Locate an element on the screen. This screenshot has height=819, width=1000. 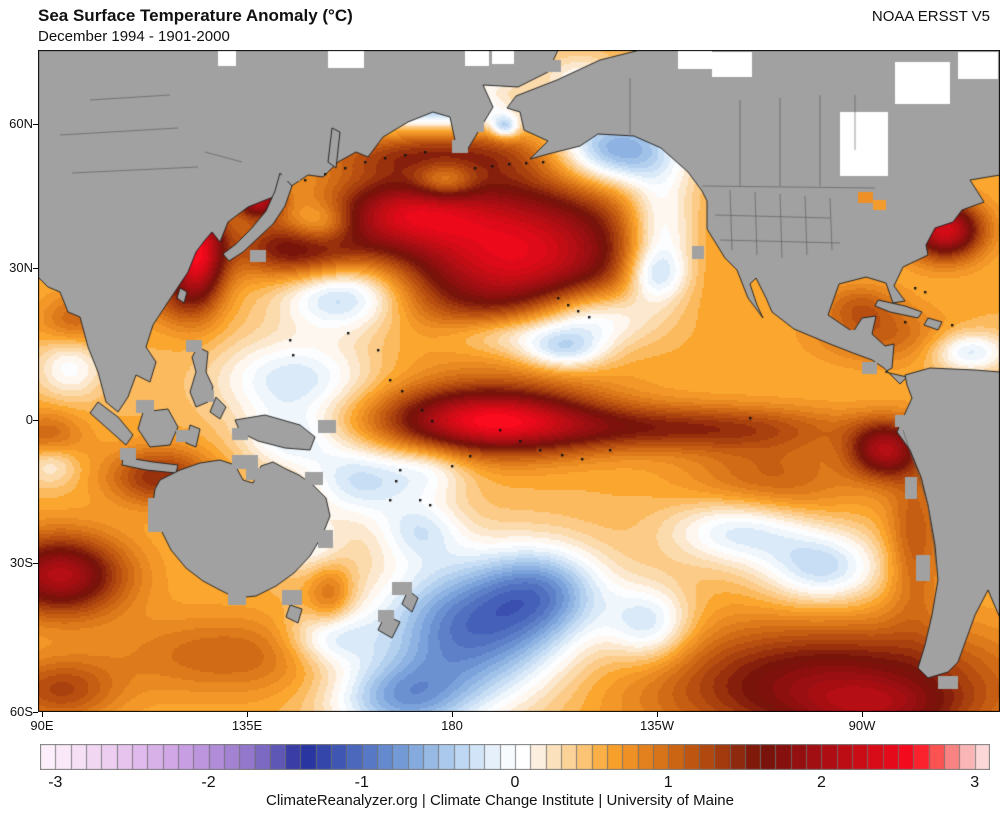
lat-tick-label: 60N is located at coordinates (21, 123).